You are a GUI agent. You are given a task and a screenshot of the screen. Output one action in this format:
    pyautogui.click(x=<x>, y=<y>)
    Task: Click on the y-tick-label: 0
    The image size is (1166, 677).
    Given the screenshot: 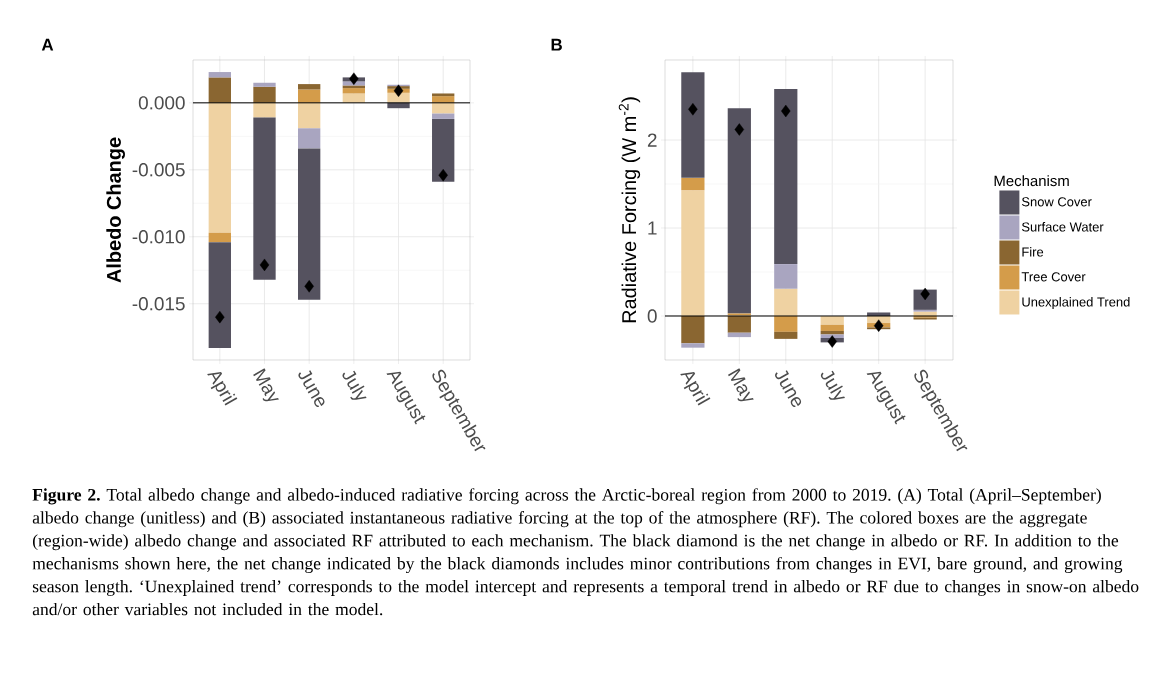 What is the action you would take?
    pyautogui.click(x=652, y=316)
    